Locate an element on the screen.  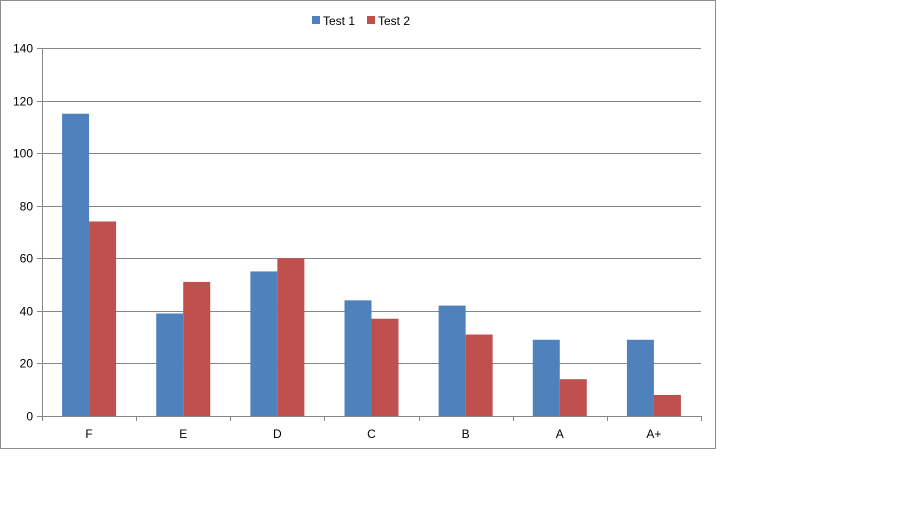
y-tick-label: 120 is located at coordinates (23, 102).